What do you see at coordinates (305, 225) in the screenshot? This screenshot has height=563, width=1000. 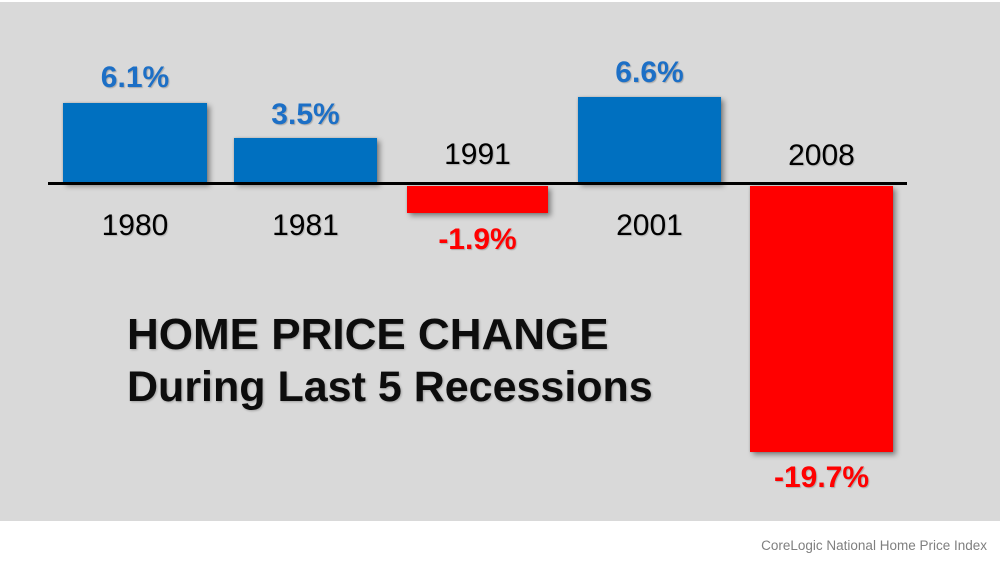 I see `year-label-1981: 1981` at bounding box center [305, 225].